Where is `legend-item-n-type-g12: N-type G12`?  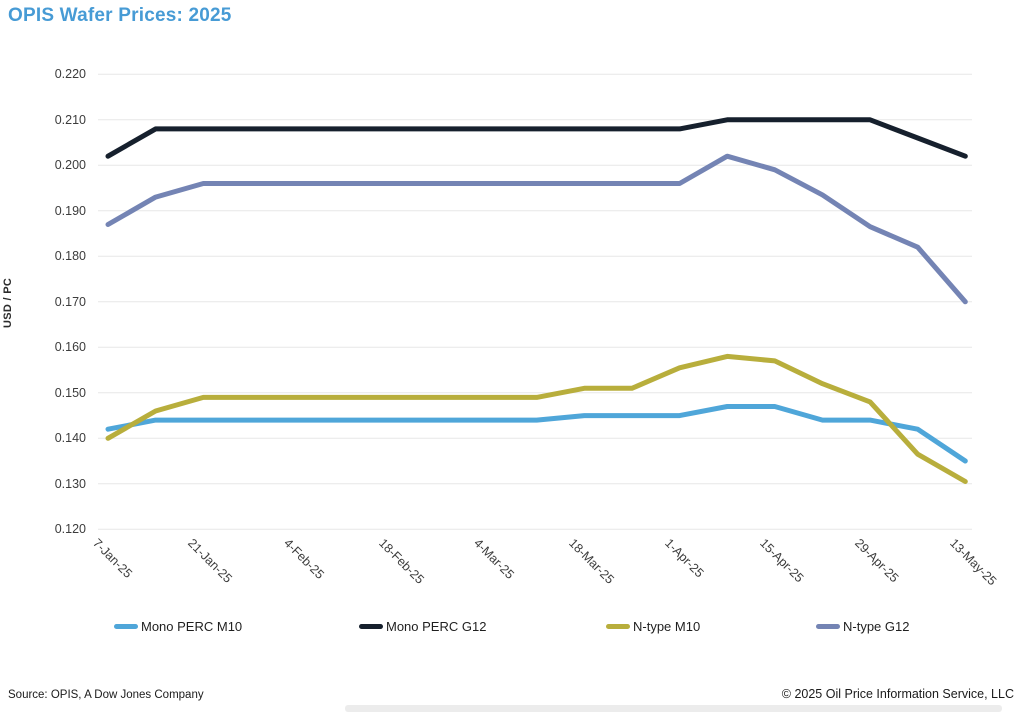 legend-item-n-type-g12: N-type G12 is located at coordinates (862, 626).